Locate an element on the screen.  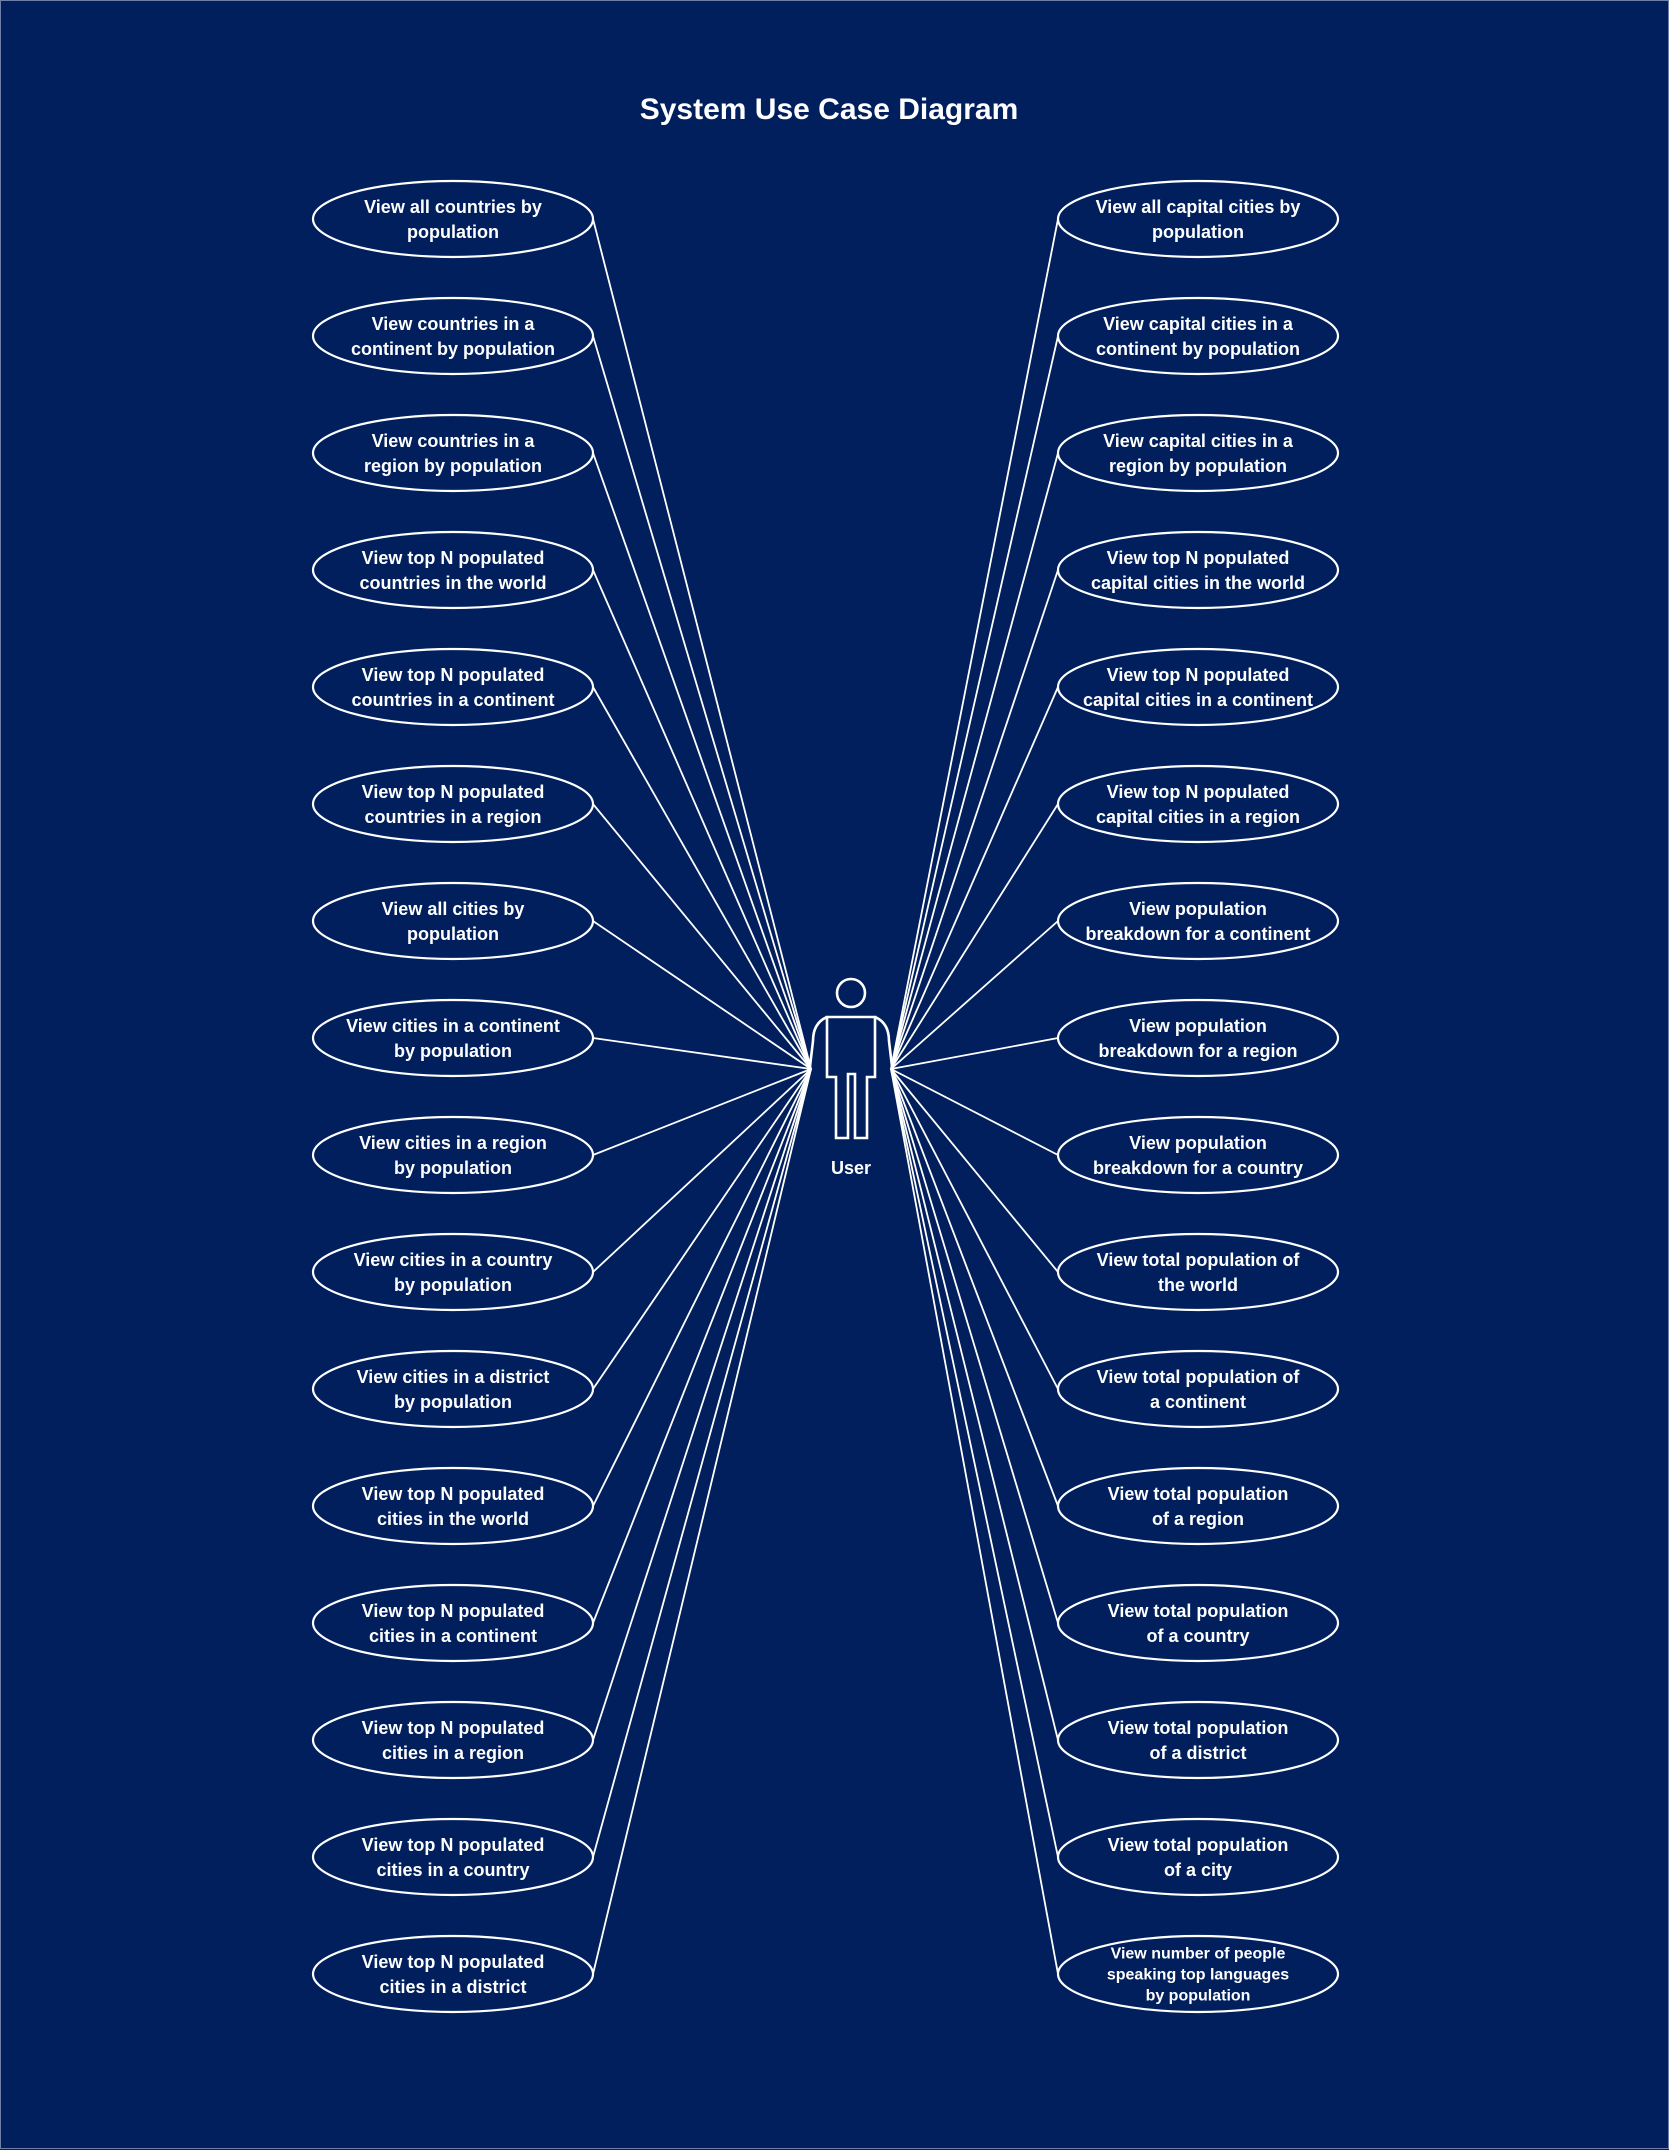
use-case-label: View all cities by is located at coordinates (453, 909).